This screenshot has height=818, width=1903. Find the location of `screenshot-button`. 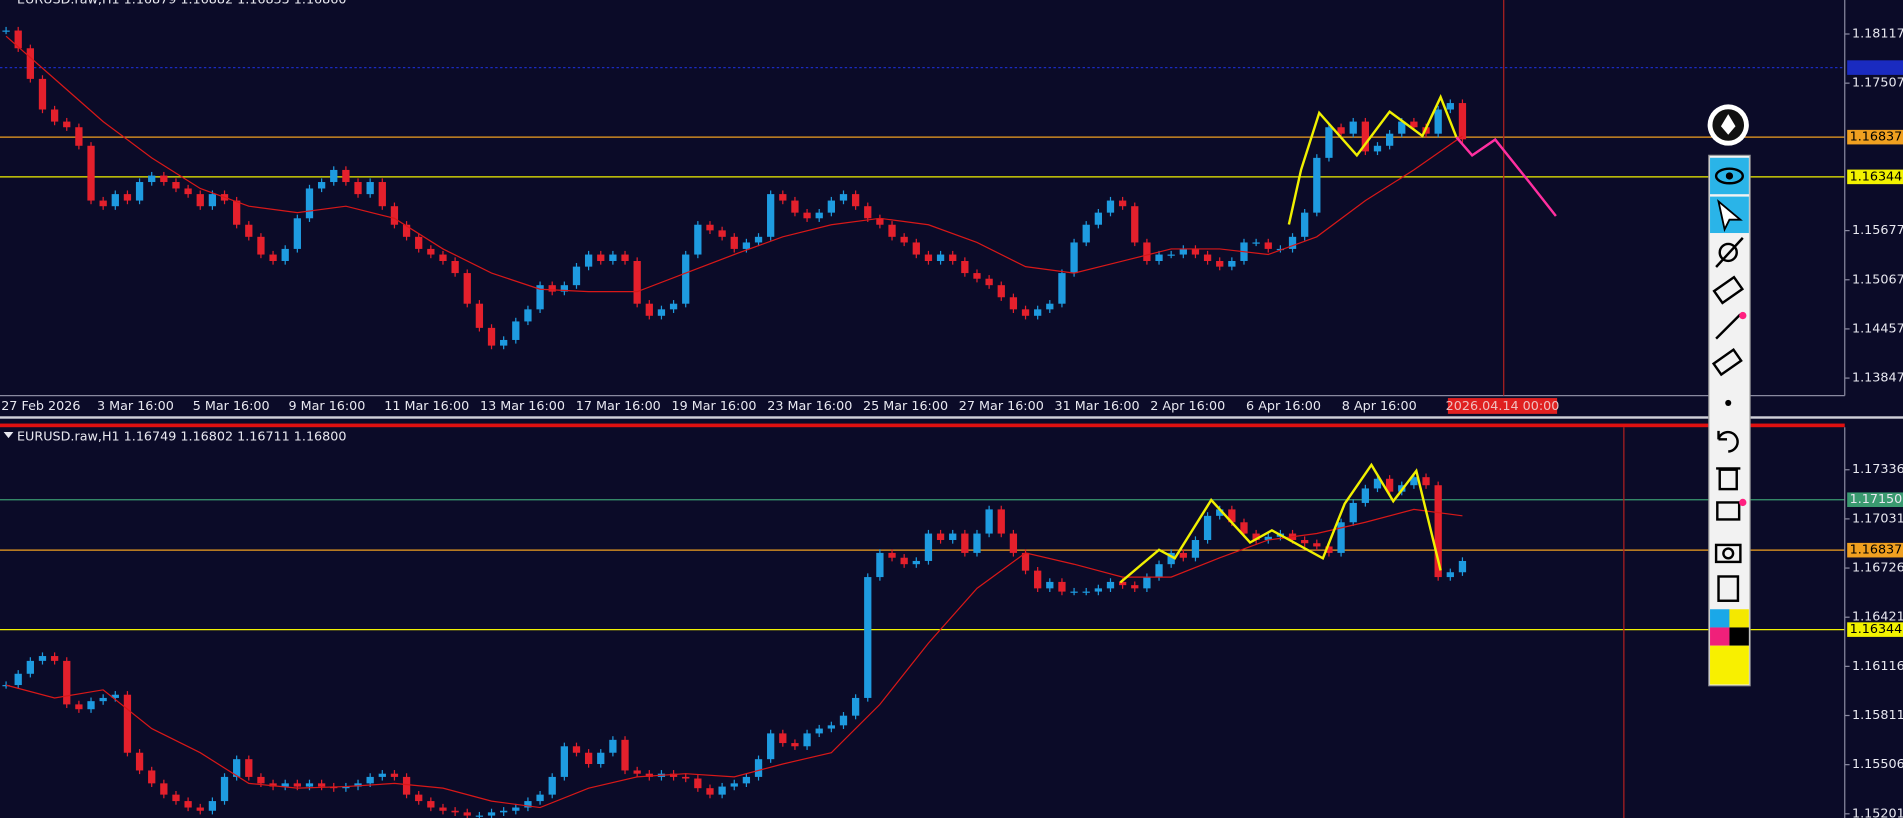

screenshot-button is located at coordinates (1728, 553).